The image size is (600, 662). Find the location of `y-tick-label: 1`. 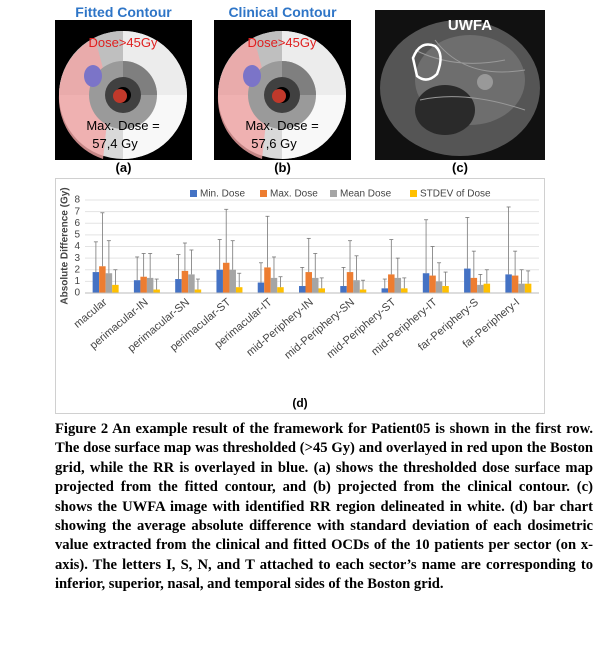

y-tick-label: 1 is located at coordinates (77, 281).